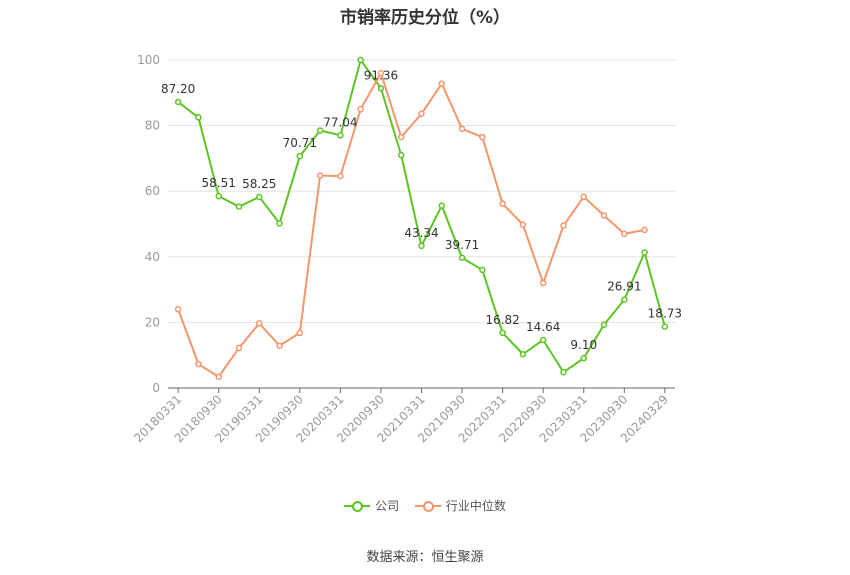  What do you see at coordinates (462, 245) in the screenshot?
I see `data-label: 39.71` at bounding box center [462, 245].